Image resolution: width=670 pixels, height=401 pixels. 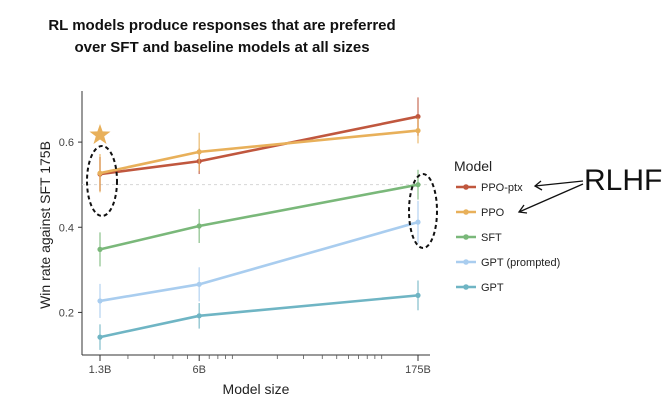 What do you see at coordinates (255, 357) in the screenshot?
I see `x-minor-ticks` at bounding box center [255, 357].